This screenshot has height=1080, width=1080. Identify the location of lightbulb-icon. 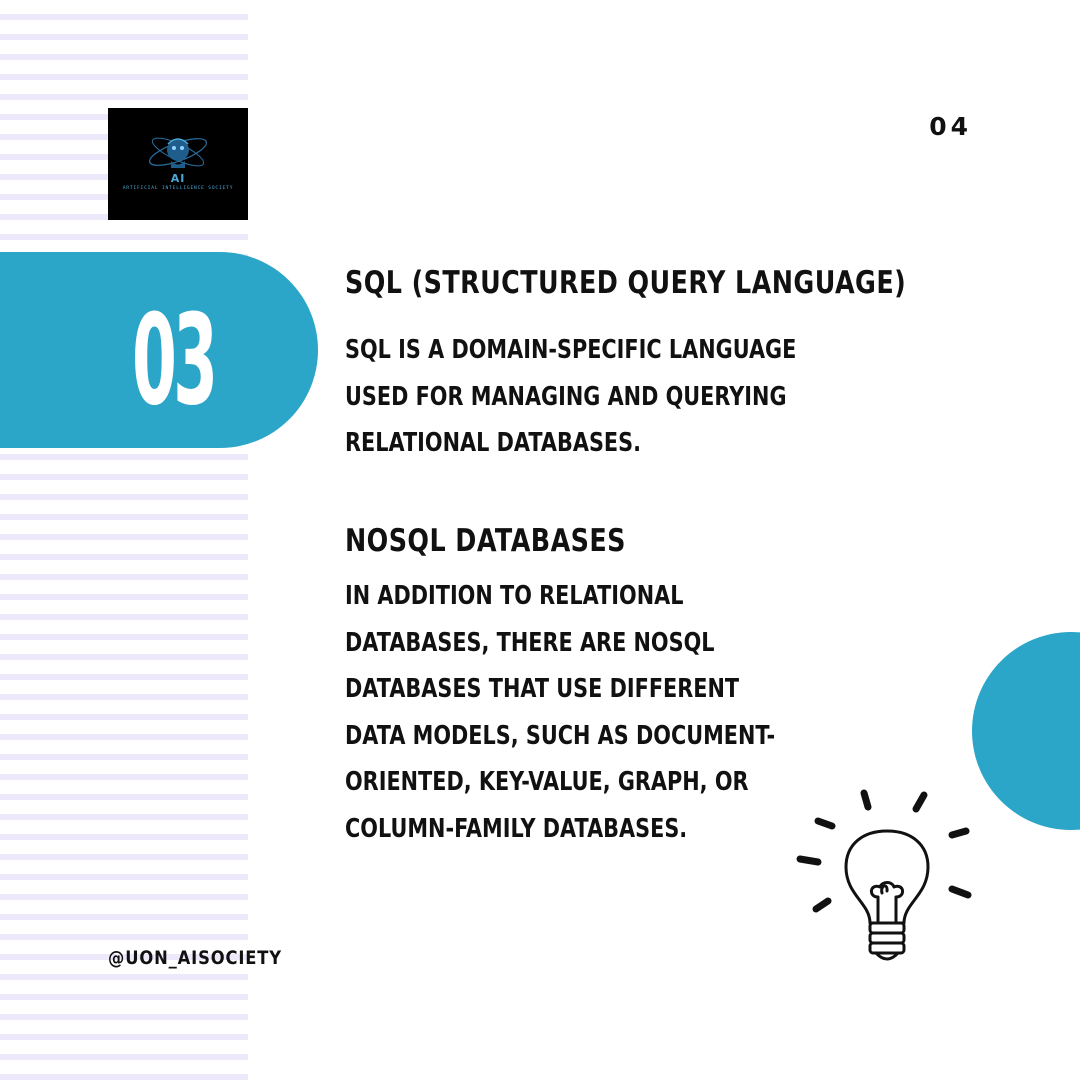
(884, 875).